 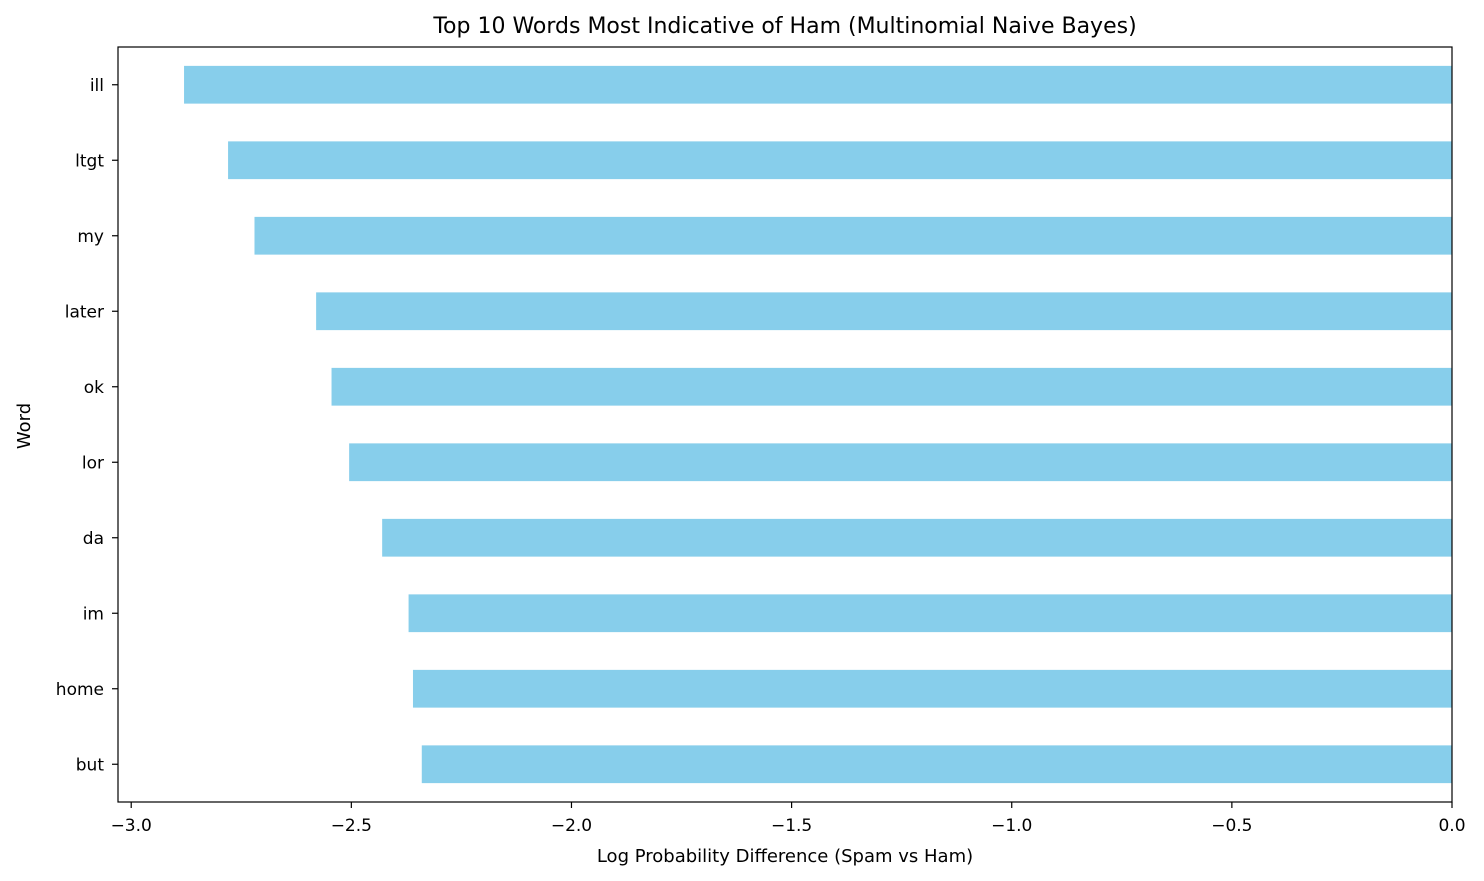 What do you see at coordinates (93, 463) in the screenshot?
I see `y-tick-label: lor` at bounding box center [93, 463].